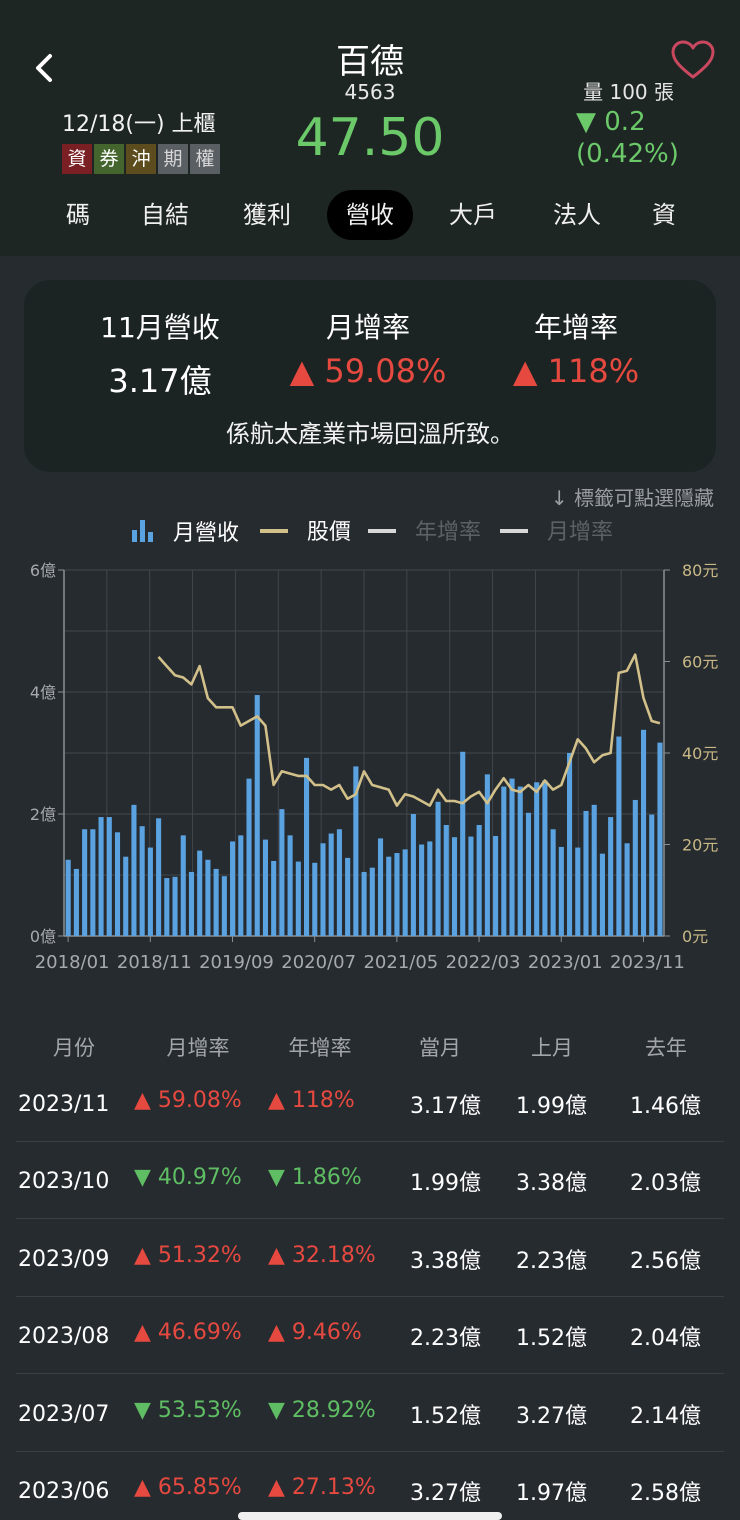 The width and height of the screenshot is (740, 1520). Describe the element at coordinates (154, 962) in the screenshot. I see `x-tick-label: 2018/11` at that location.